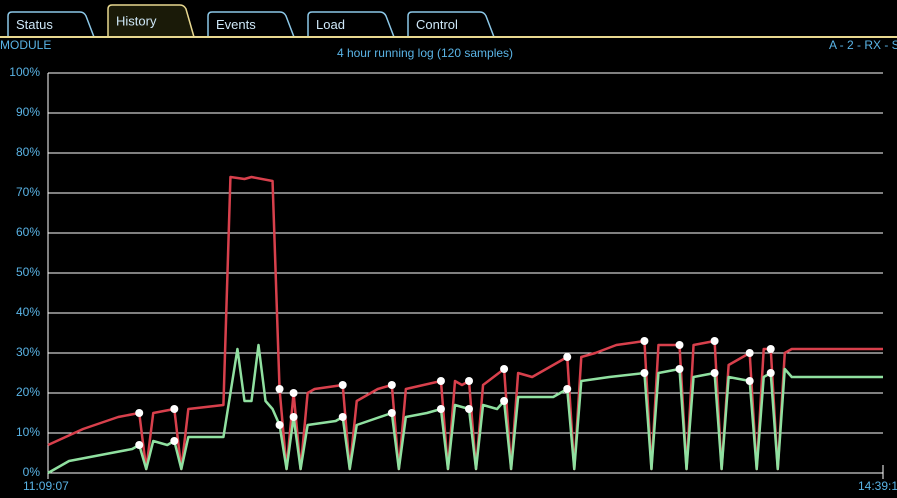 This screenshot has width=897, height=498. Describe the element at coordinates (437, 24) in the screenshot. I see `tab-label: Control` at that location.